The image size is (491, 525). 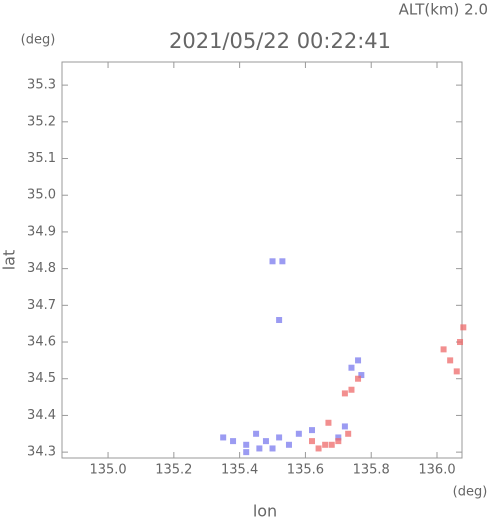 I want to click on y-tick-label: 35.0, so click(x=41, y=195).